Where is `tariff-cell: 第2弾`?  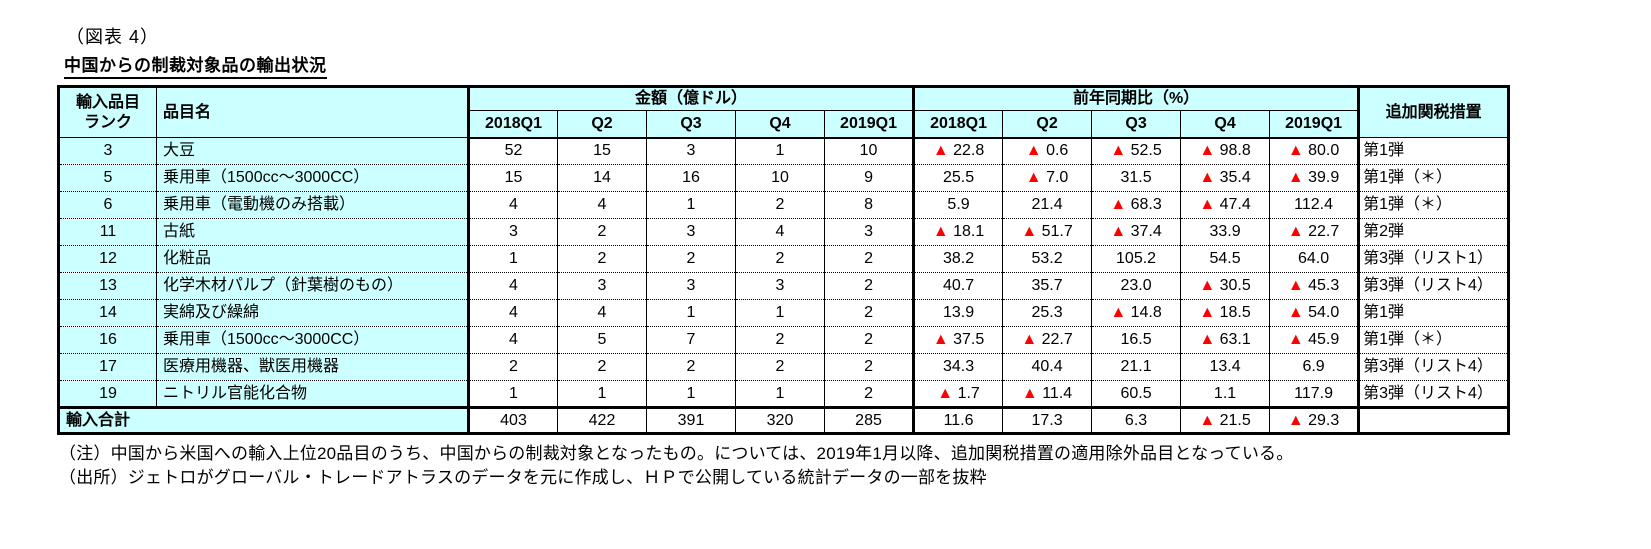 tariff-cell: 第2弾 is located at coordinates (1433, 232).